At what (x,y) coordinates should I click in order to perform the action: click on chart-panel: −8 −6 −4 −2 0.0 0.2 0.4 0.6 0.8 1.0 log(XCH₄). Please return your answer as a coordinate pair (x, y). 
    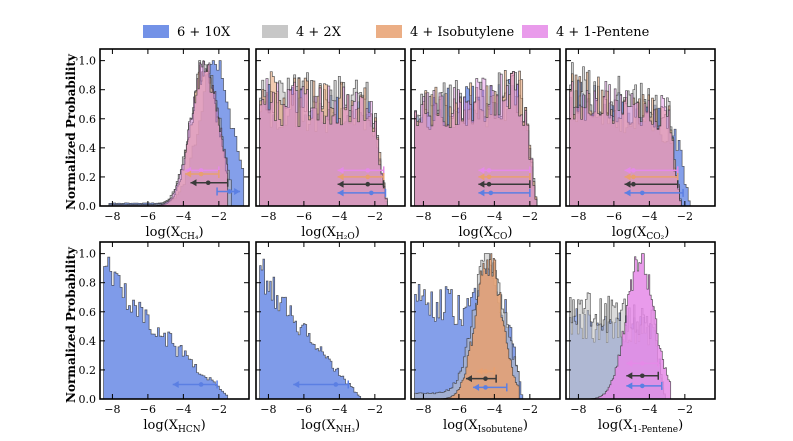
    Looking at the image, I should click on (164, 145).